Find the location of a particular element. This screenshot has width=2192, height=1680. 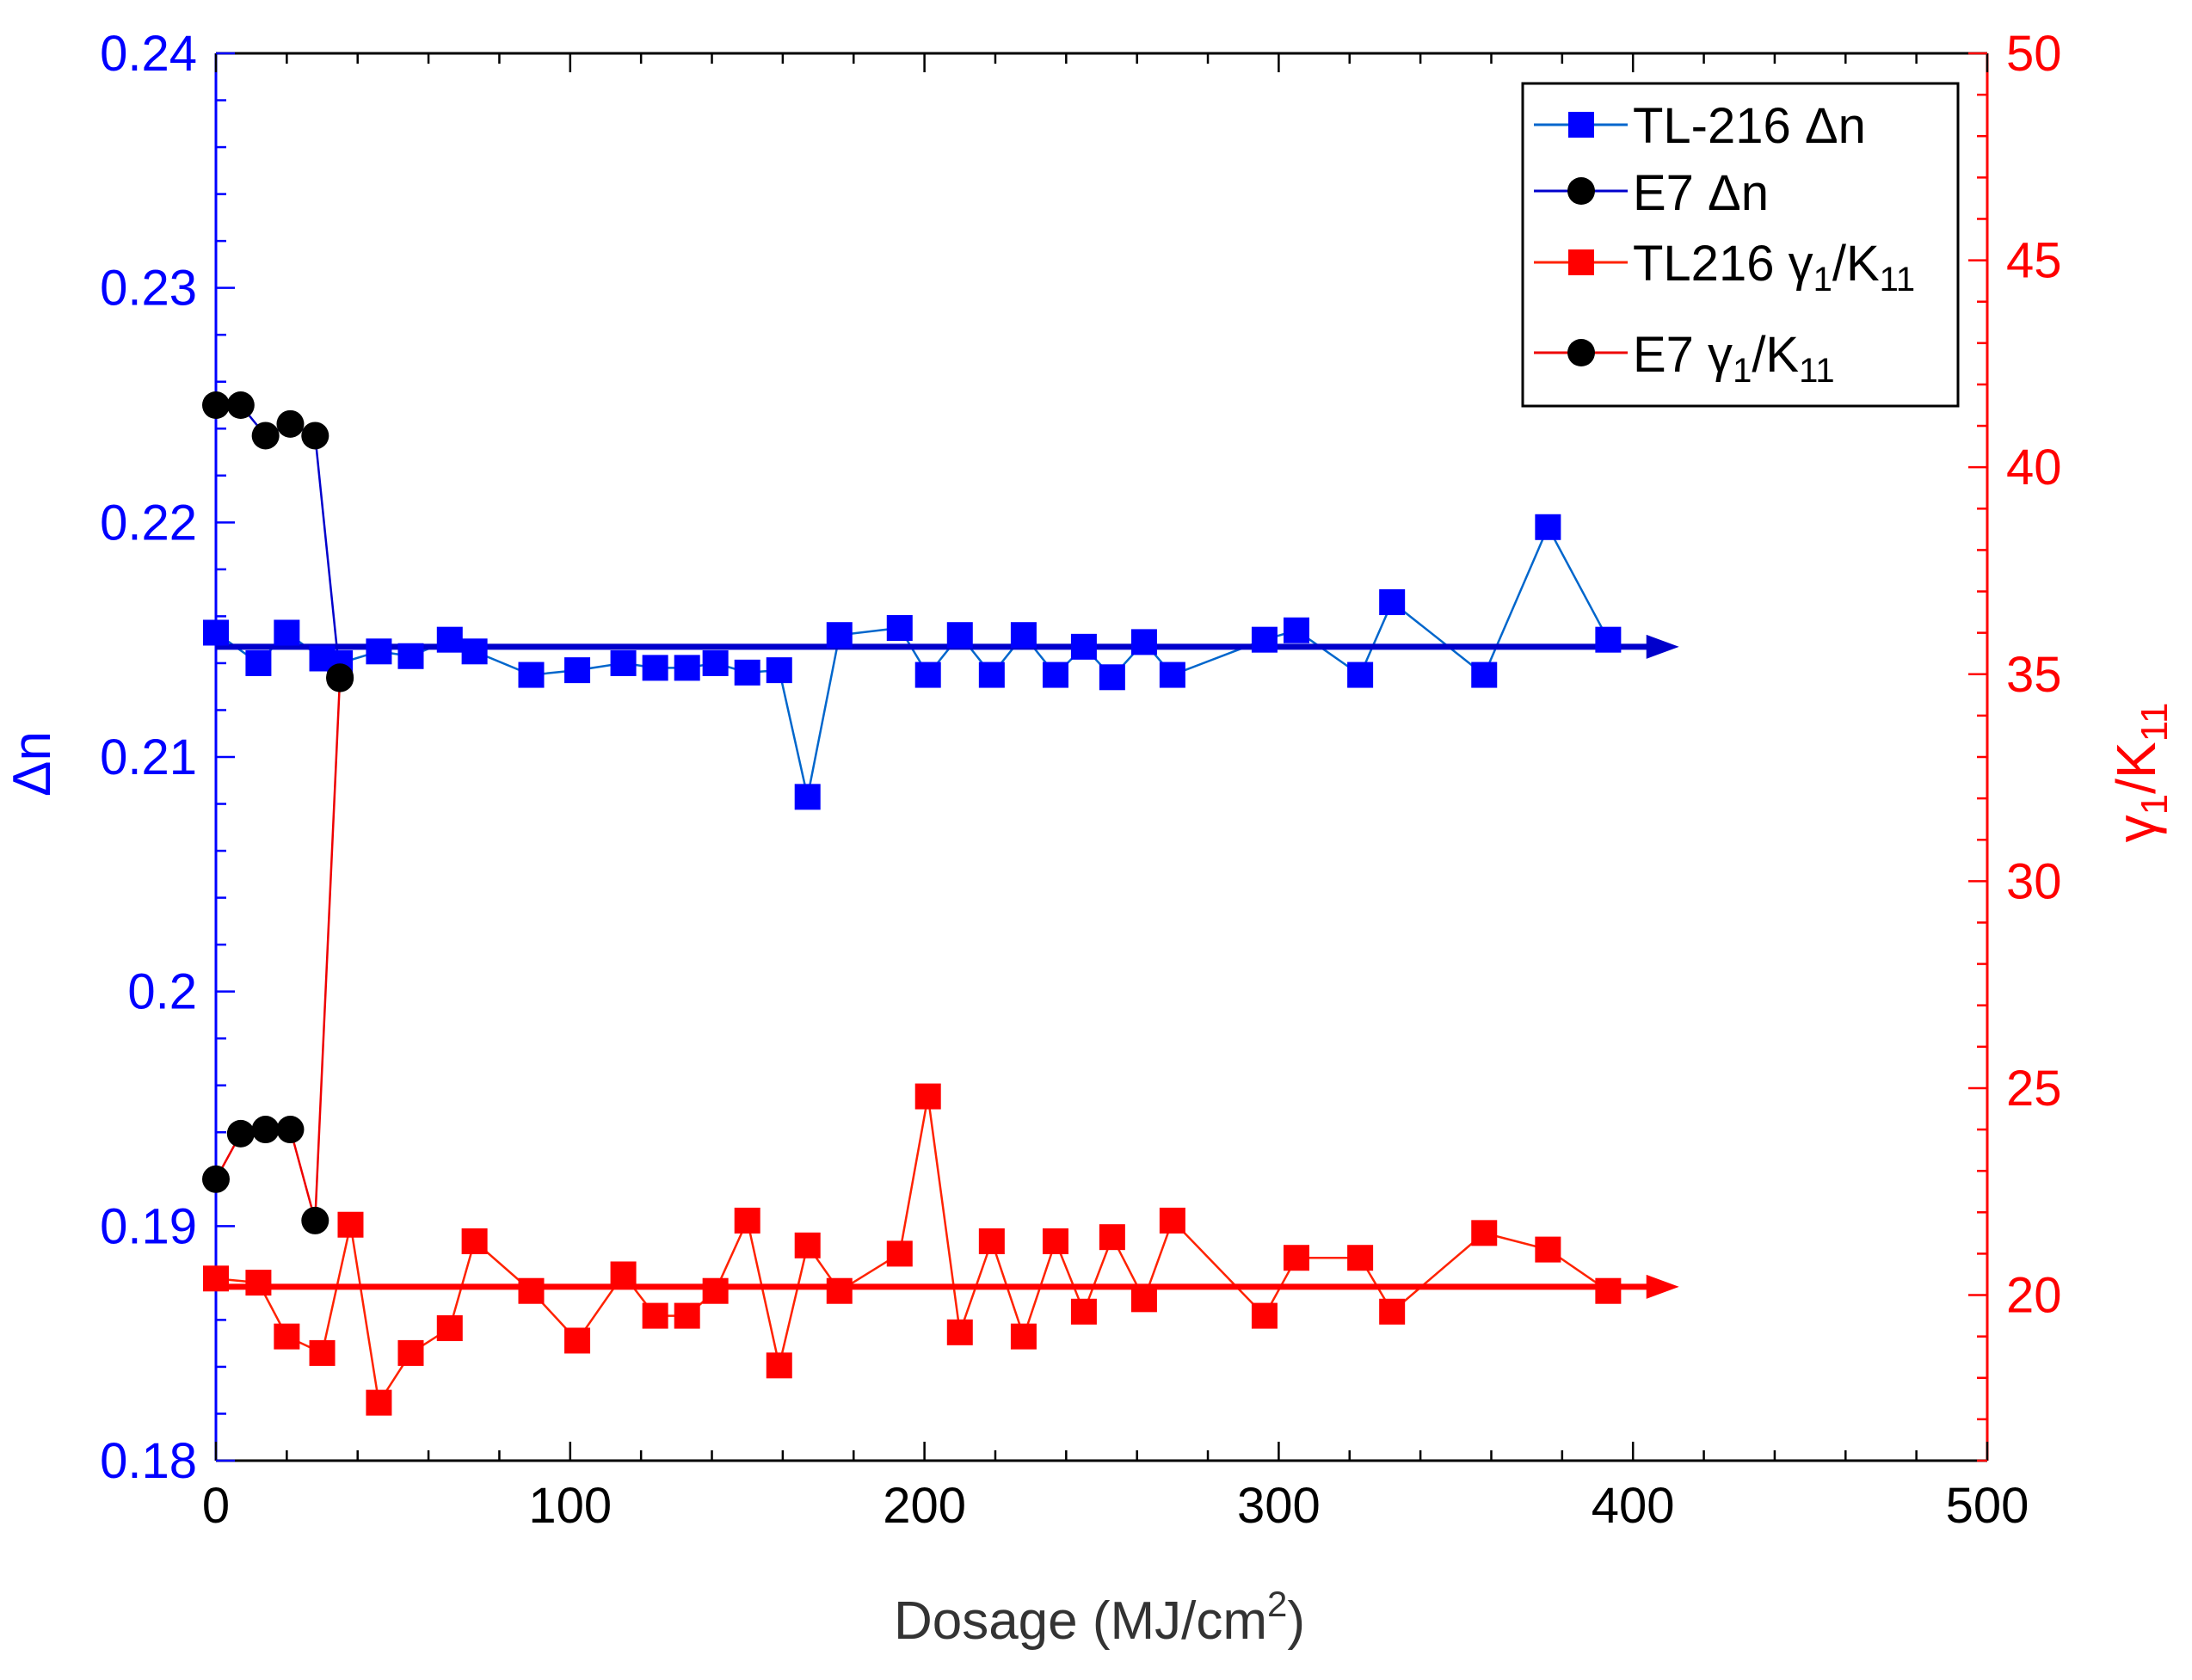

y-right-tick-label: 20 is located at coordinates (2034, 1296).